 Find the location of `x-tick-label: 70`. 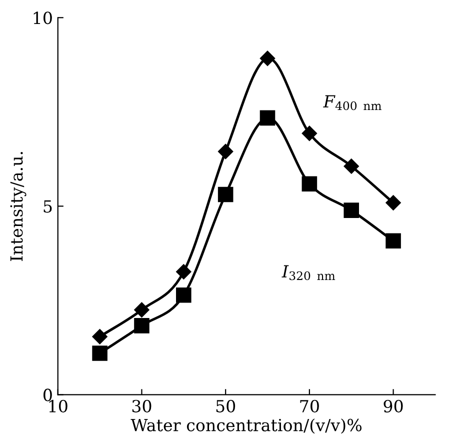

x-tick-label: 70 is located at coordinates (309, 406).